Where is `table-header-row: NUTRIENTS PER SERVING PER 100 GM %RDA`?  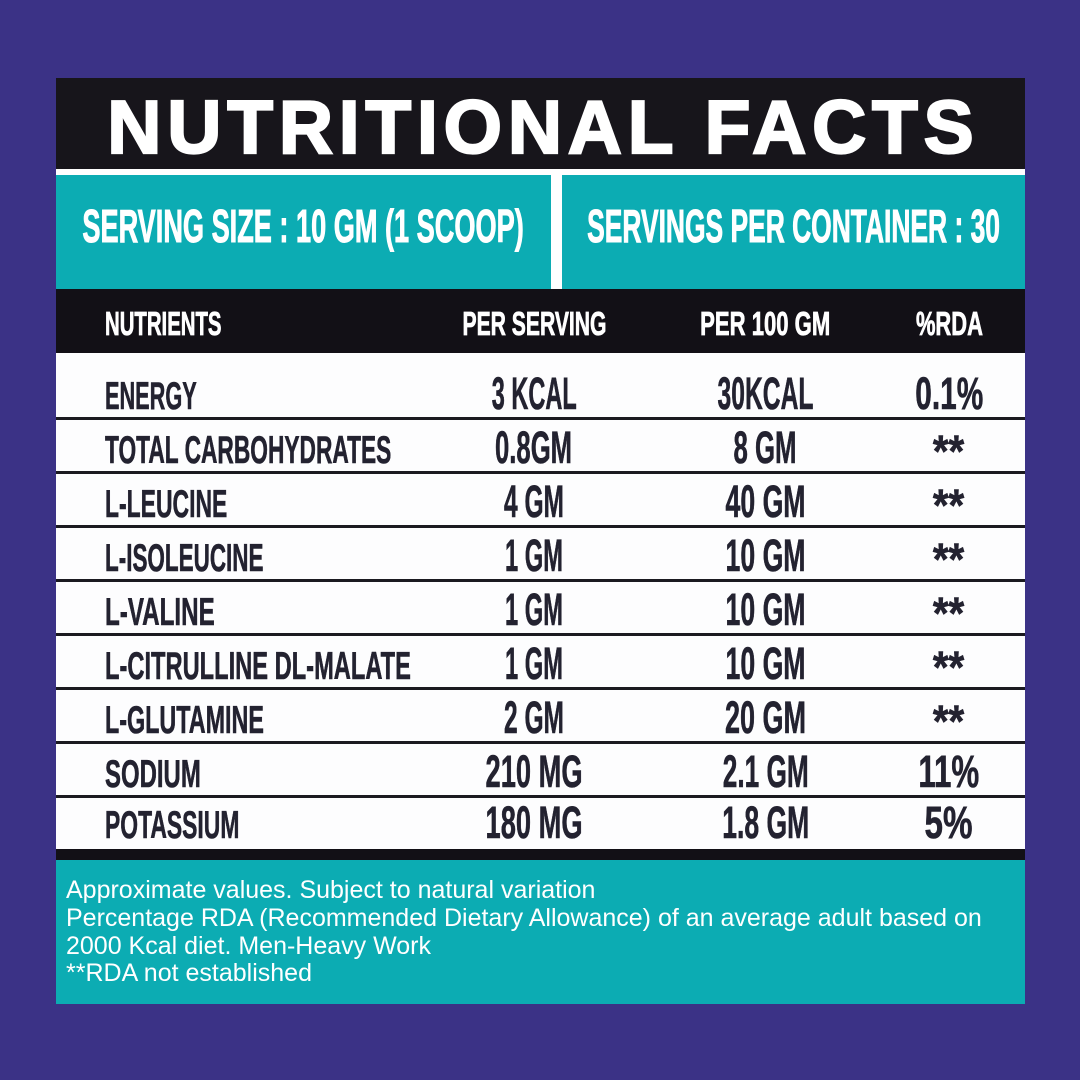
table-header-row: NUTRIENTS PER SERVING PER 100 GM %RDA is located at coordinates (540, 321).